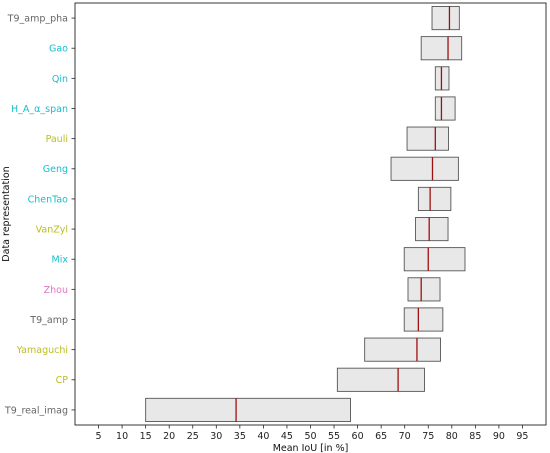 Image resolution: width=550 pixels, height=453 pixels. I want to click on category-label: Pauli, so click(57, 139).